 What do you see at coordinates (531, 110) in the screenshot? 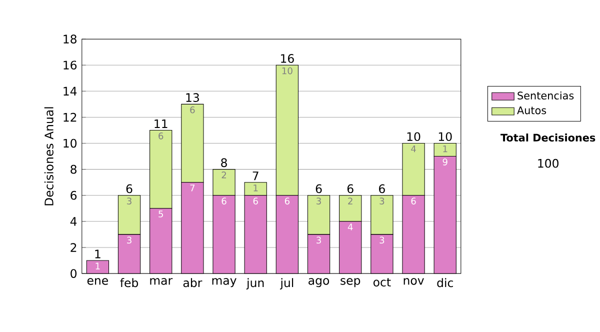
I see `legend-label: Autos` at bounding box center [531, 110].